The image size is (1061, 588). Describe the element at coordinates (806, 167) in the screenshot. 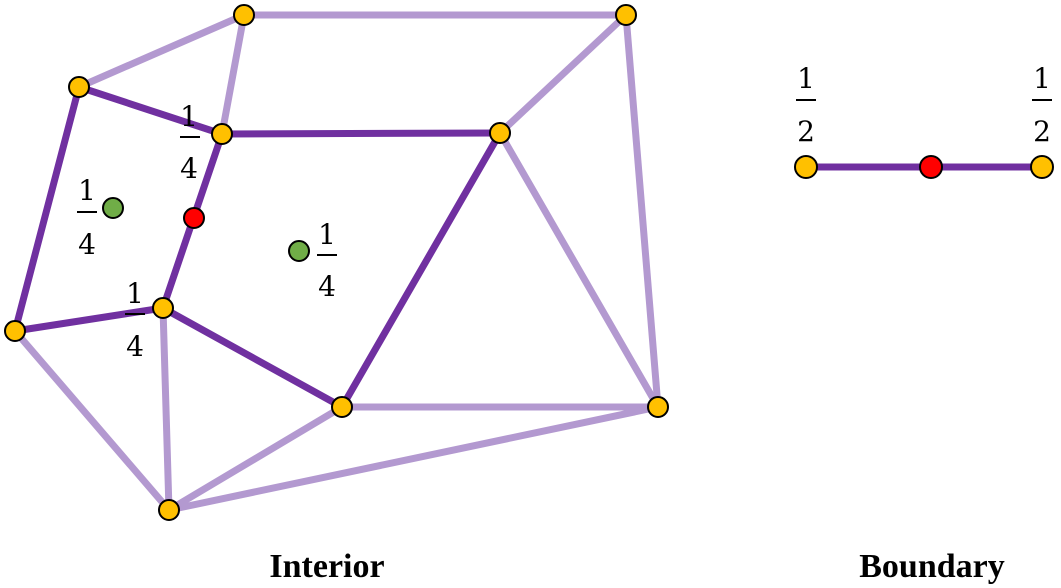

I see `boundary-vertex-left` at that location.